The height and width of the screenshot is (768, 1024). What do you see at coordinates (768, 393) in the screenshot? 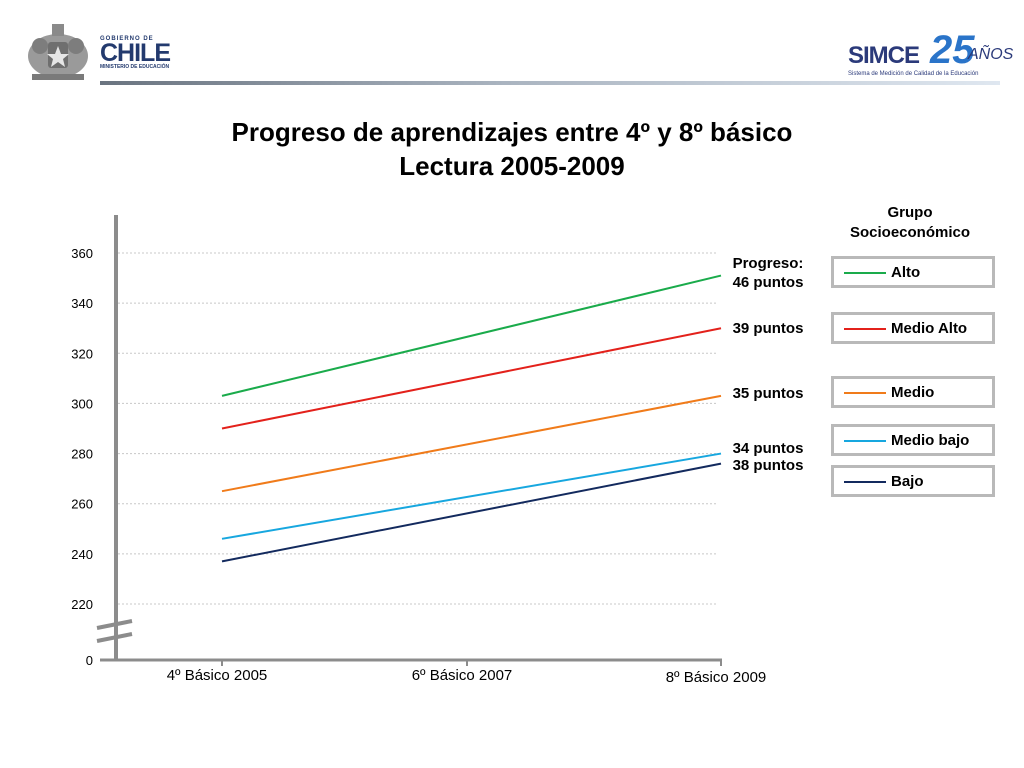
I see `progress-label-medio: 35 puntos` at bounding box center [768, 393].